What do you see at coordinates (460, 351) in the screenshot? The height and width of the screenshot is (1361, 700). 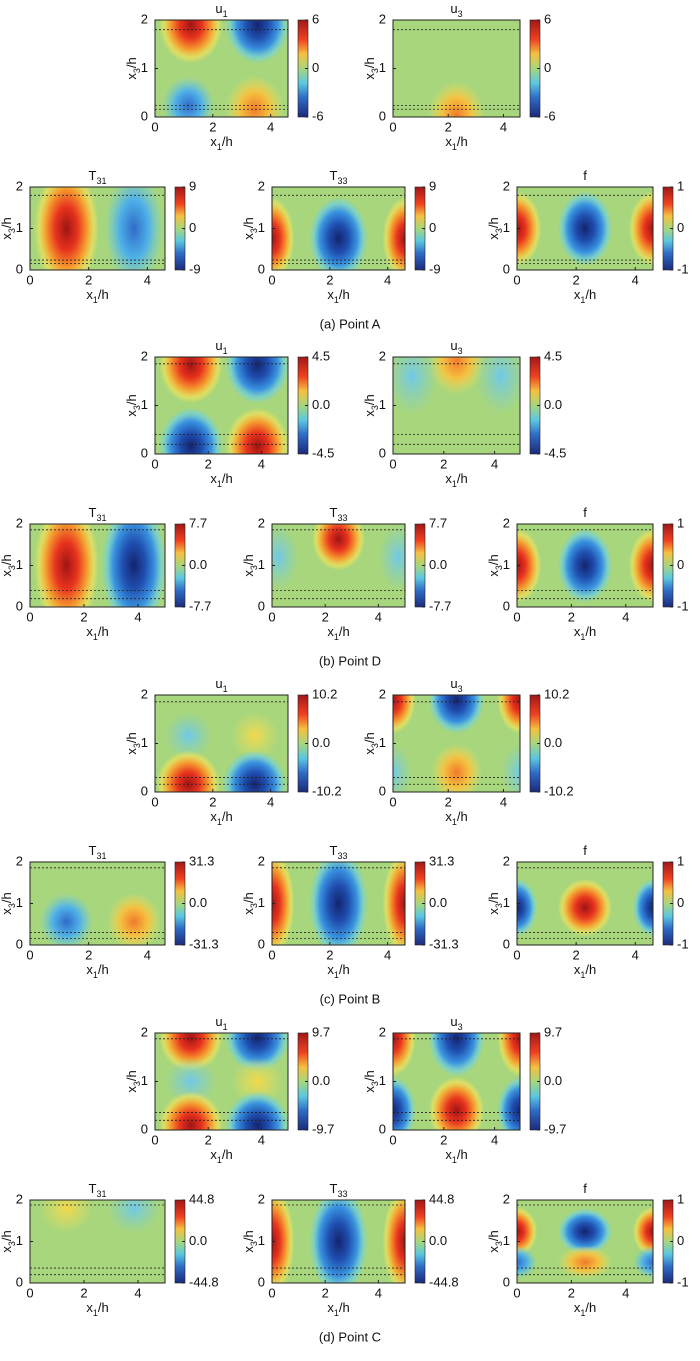 I see `panel-title-part: 3` at bounding box center [460, 351].